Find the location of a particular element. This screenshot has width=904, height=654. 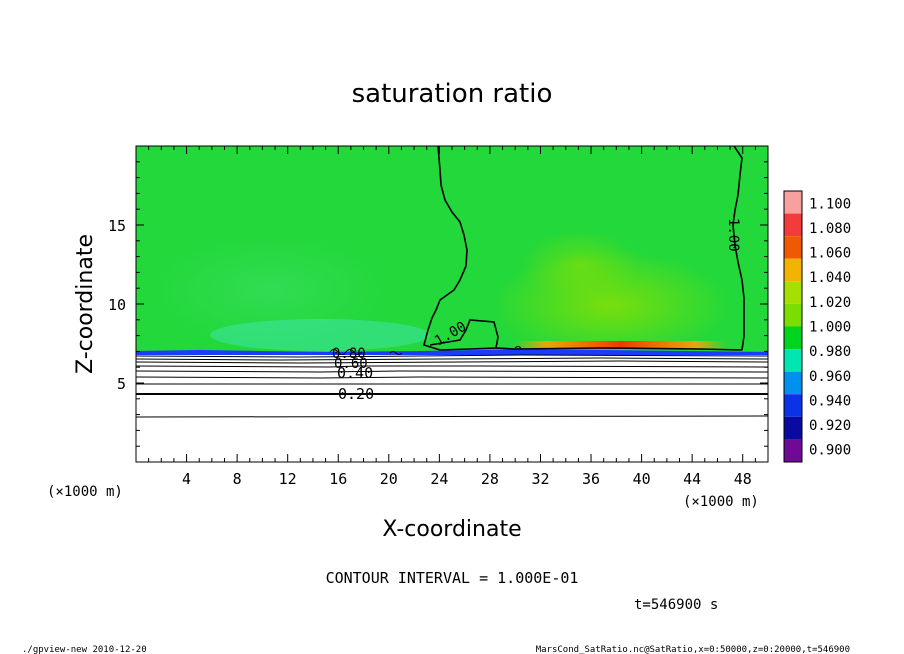

y-tick-label: 10 is located at coordinates (117, 305).